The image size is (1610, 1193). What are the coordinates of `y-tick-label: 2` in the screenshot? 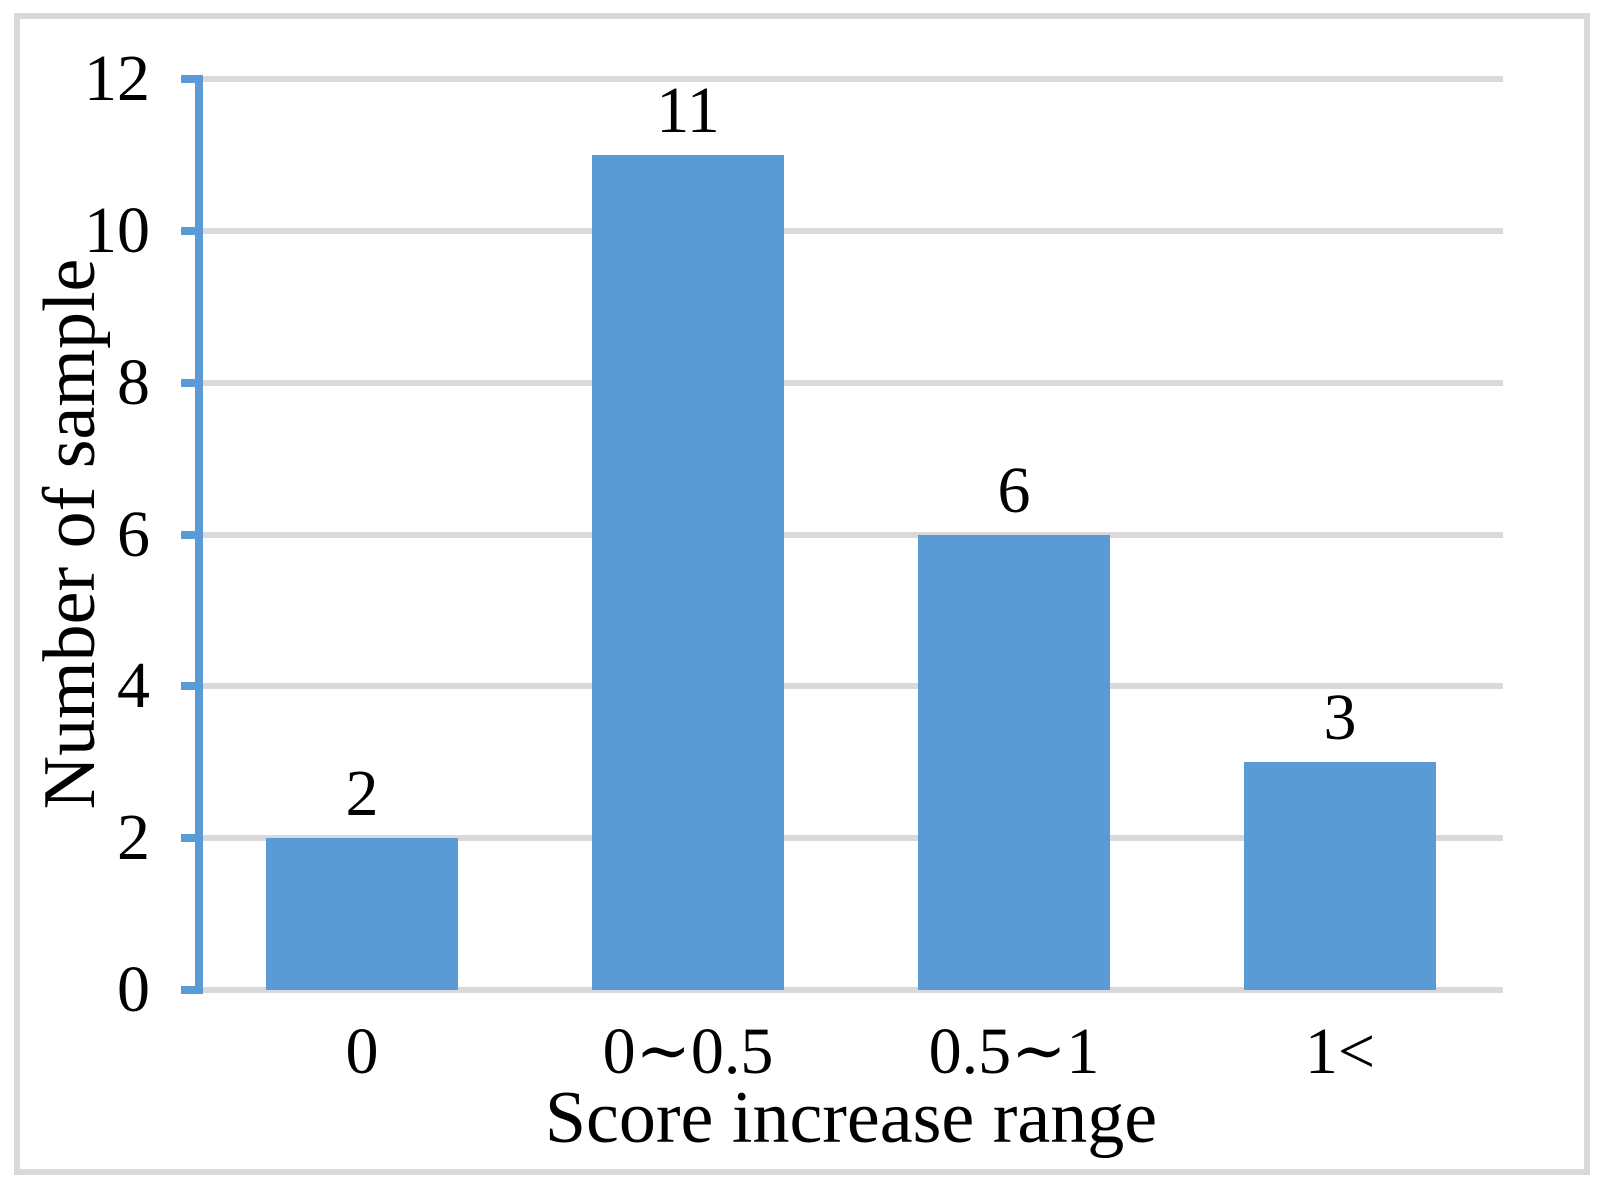 It's located at (133, 838).